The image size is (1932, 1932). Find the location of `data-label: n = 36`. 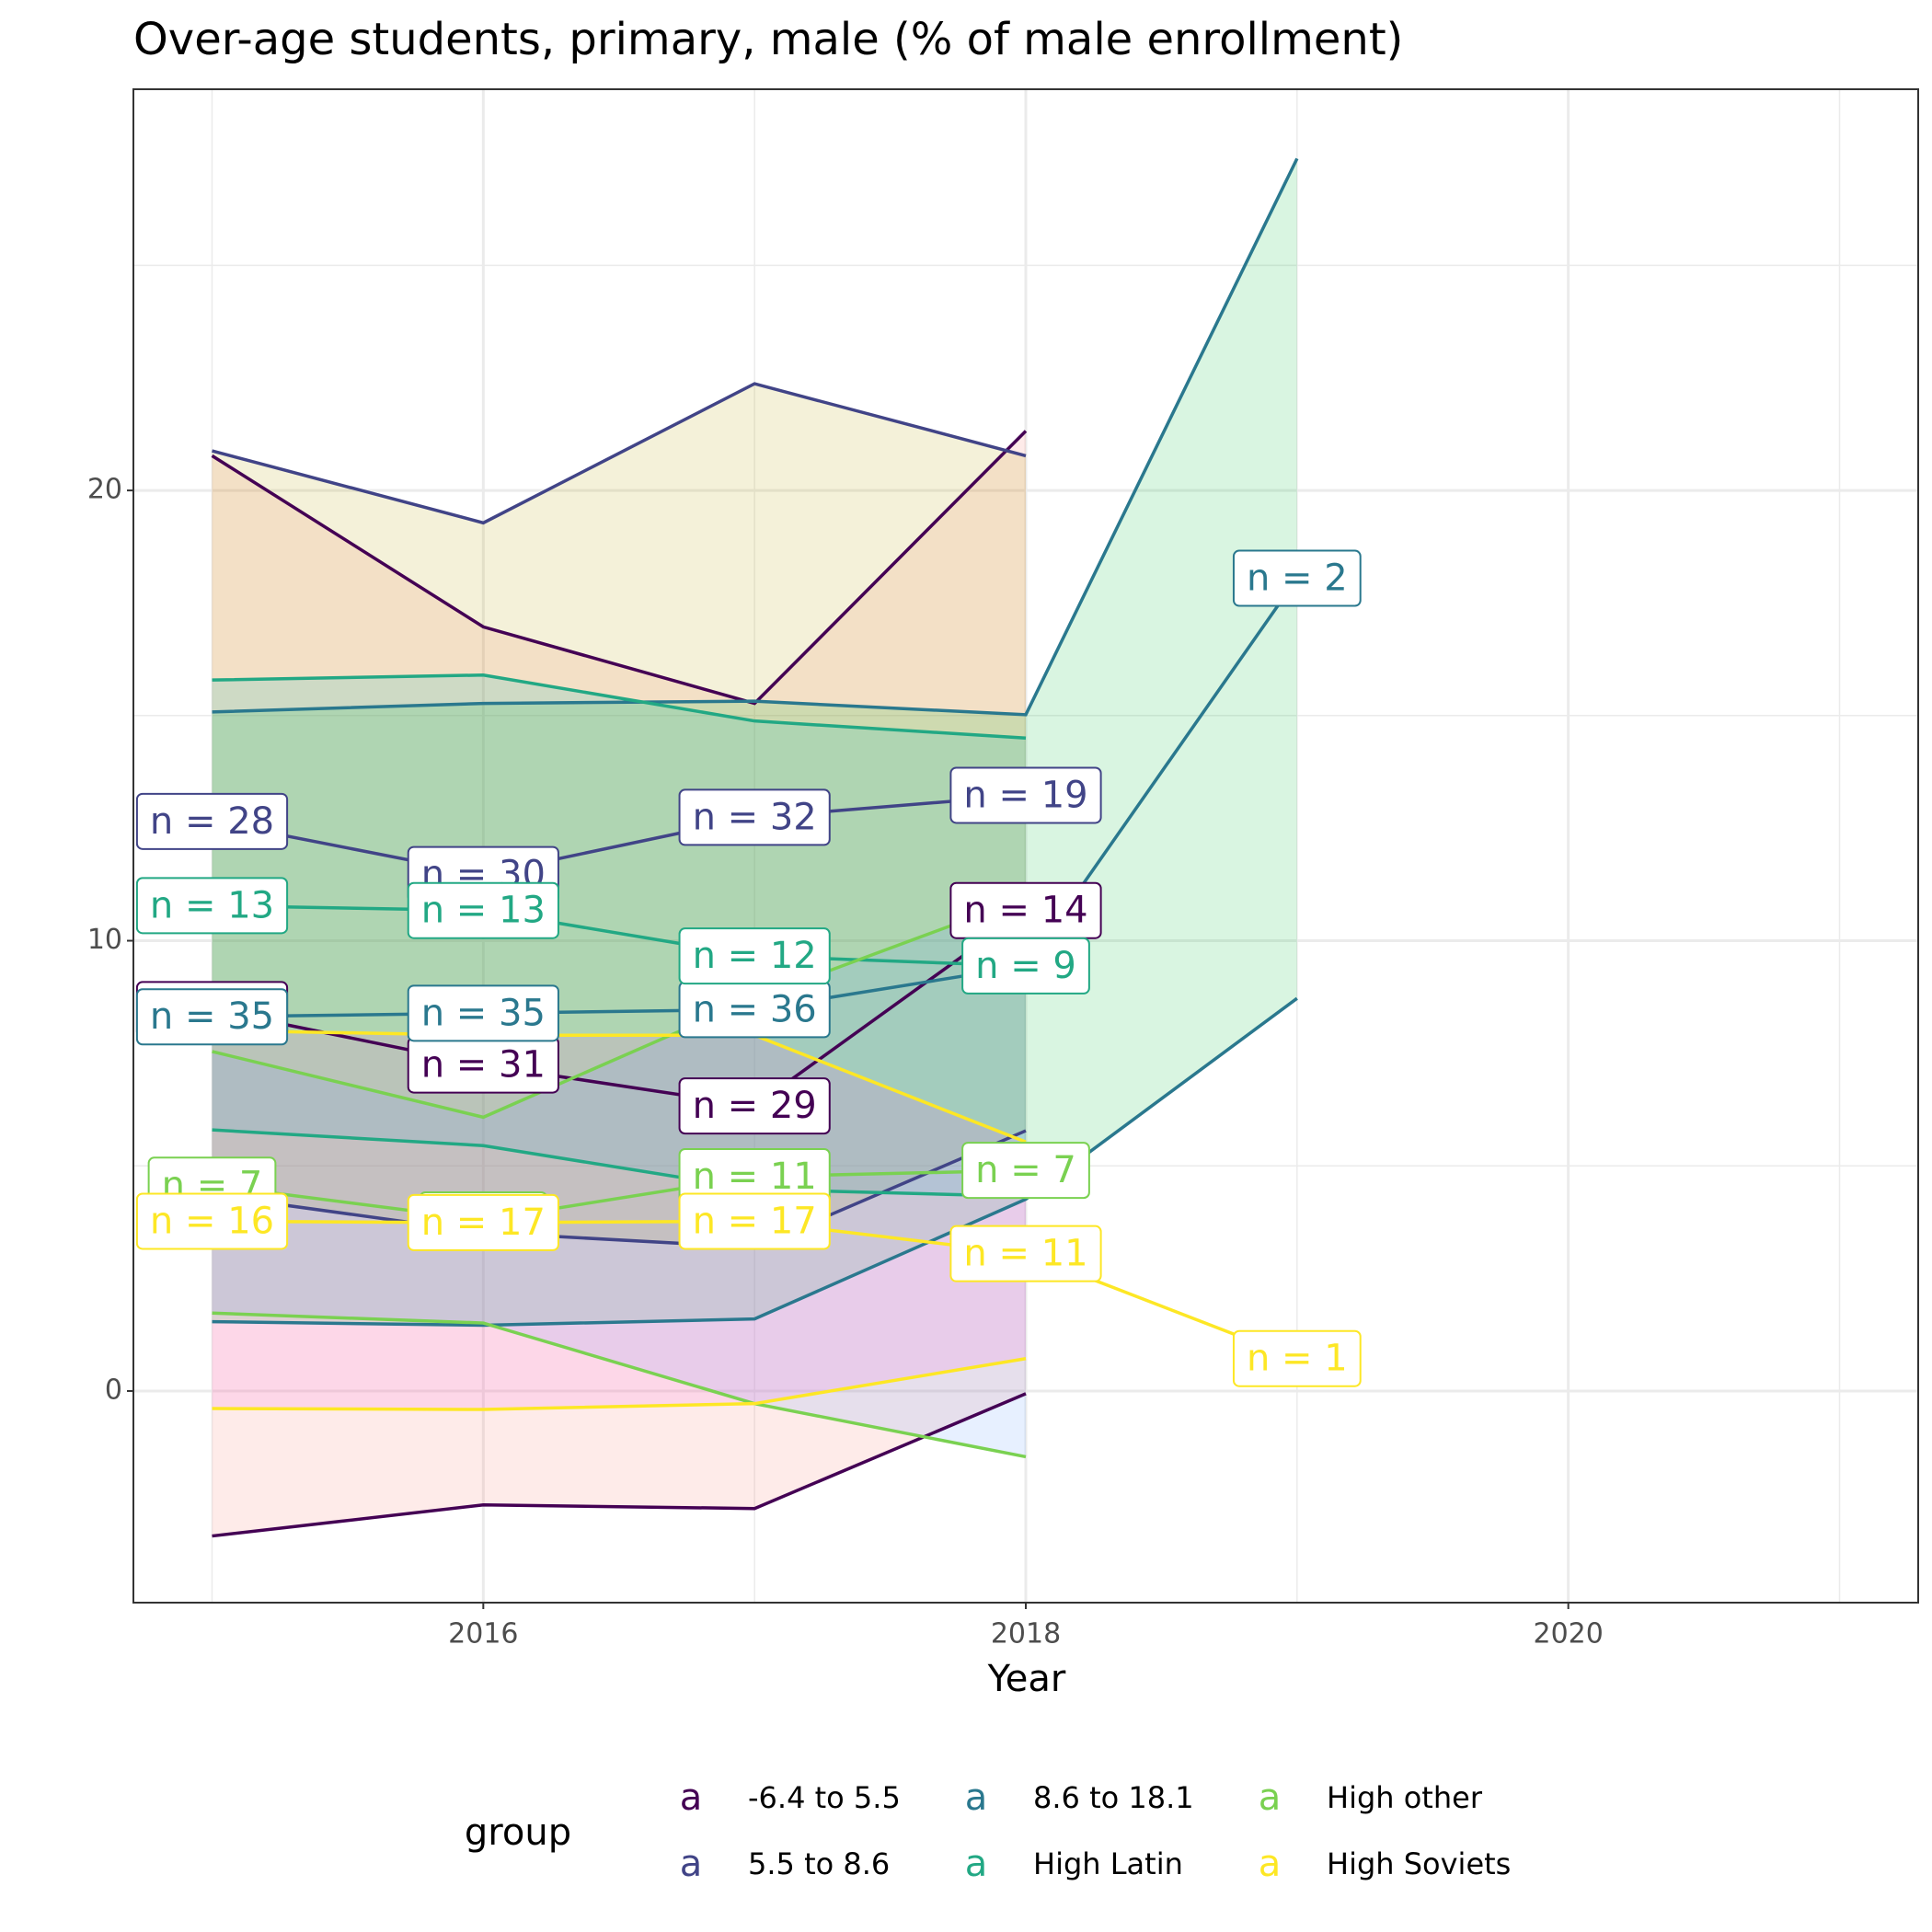

data-label: n = 36 is located at coordinates (754, 1010).